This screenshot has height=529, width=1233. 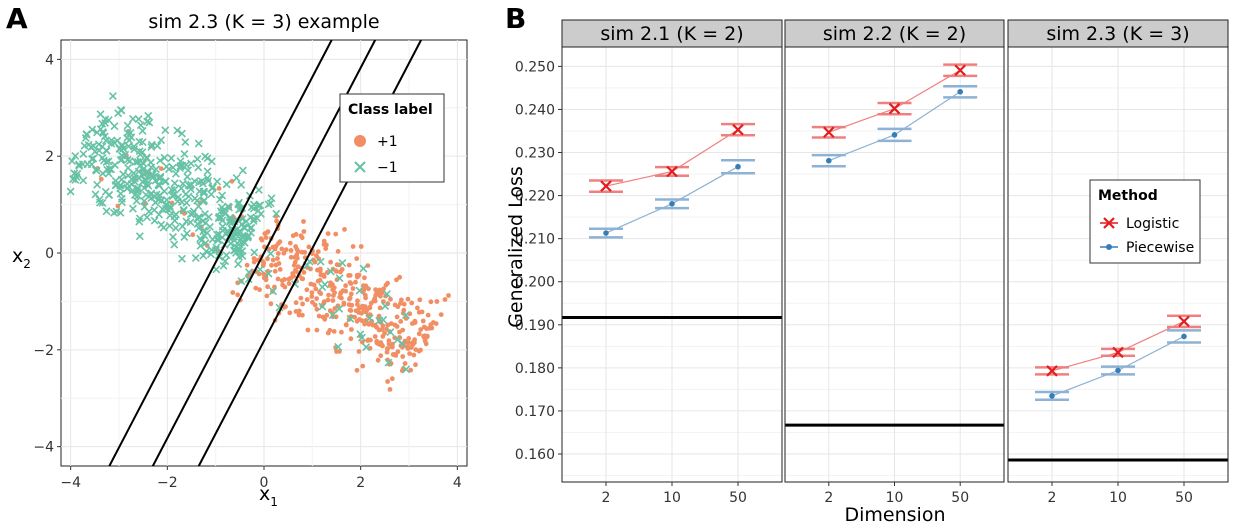 What do you see at coordinates (535, 283) in the screenshot?
I see `y-tick-label: 0.200` at bounding box center [535, 283].